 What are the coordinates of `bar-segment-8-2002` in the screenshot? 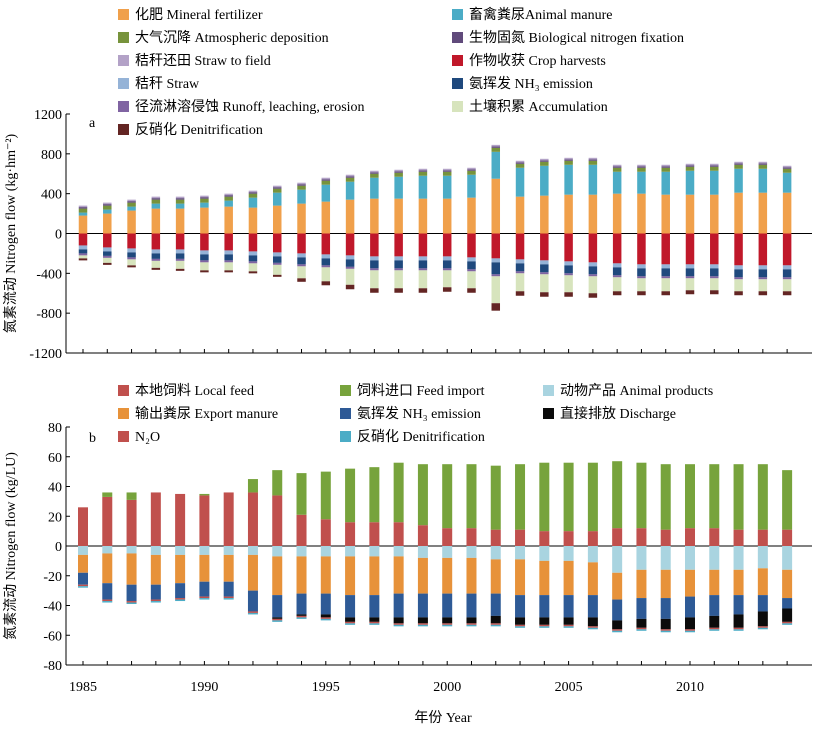 It's located at (496, 275).